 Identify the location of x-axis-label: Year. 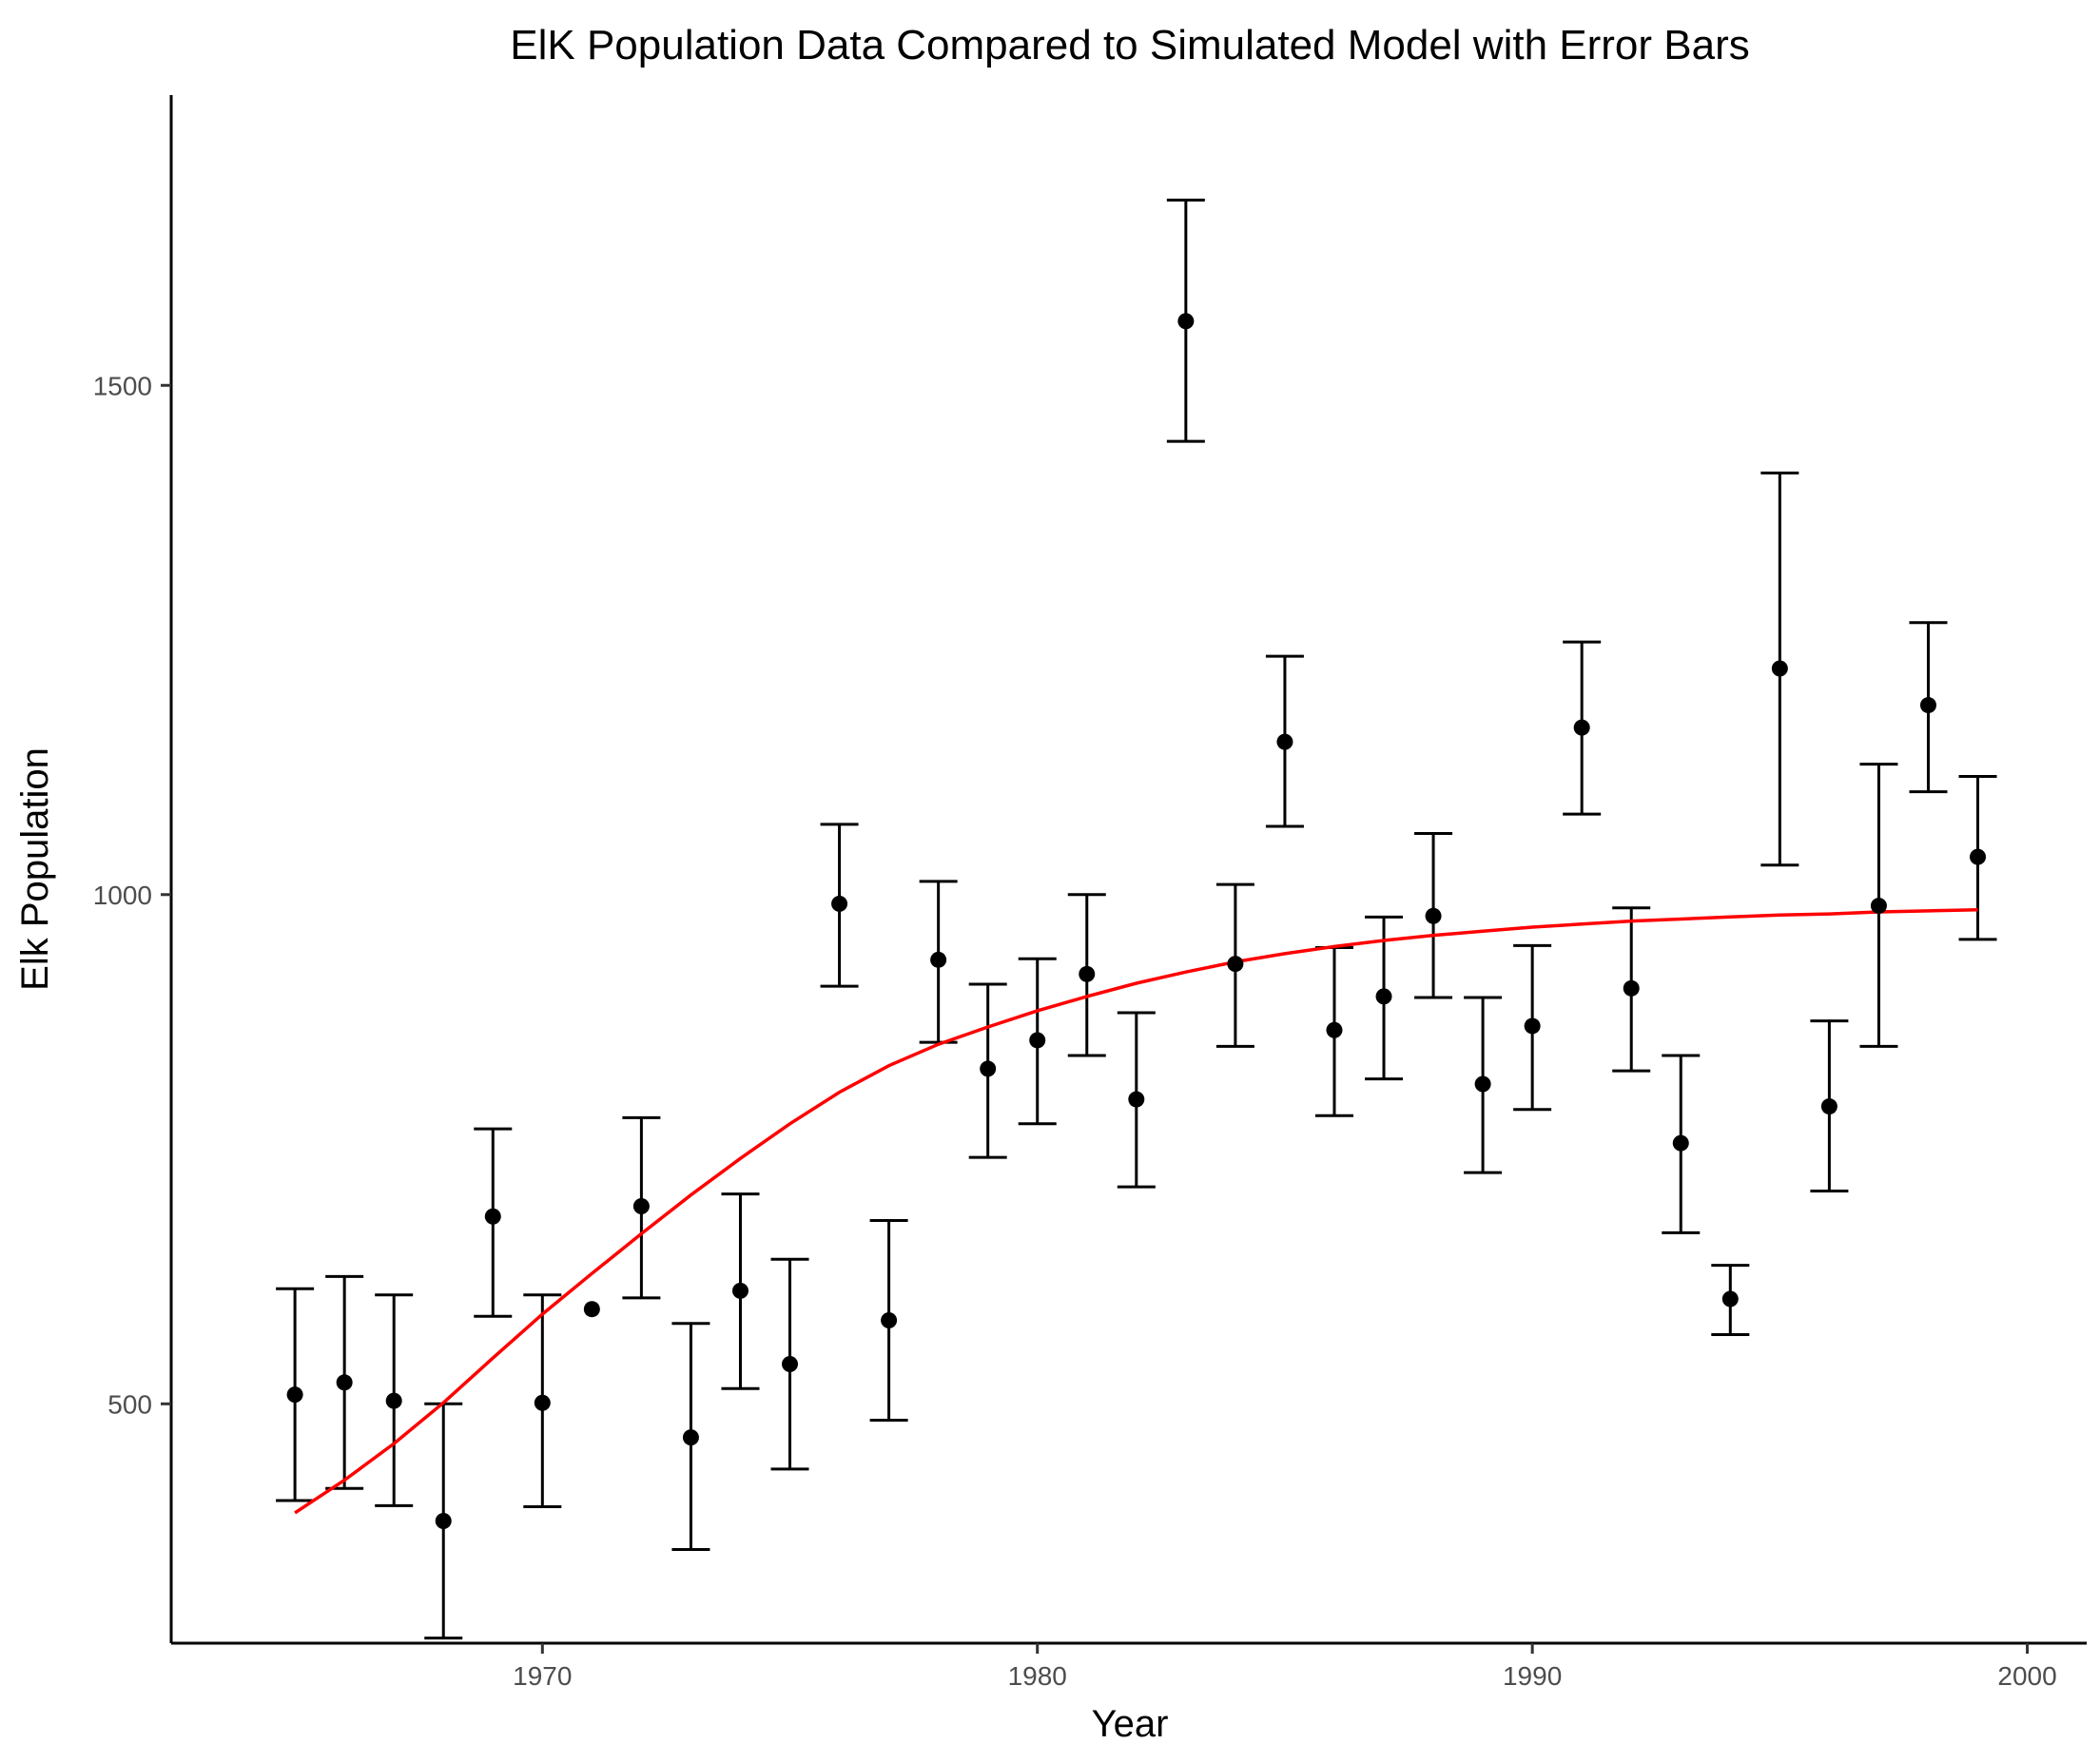
(1130, 1724).